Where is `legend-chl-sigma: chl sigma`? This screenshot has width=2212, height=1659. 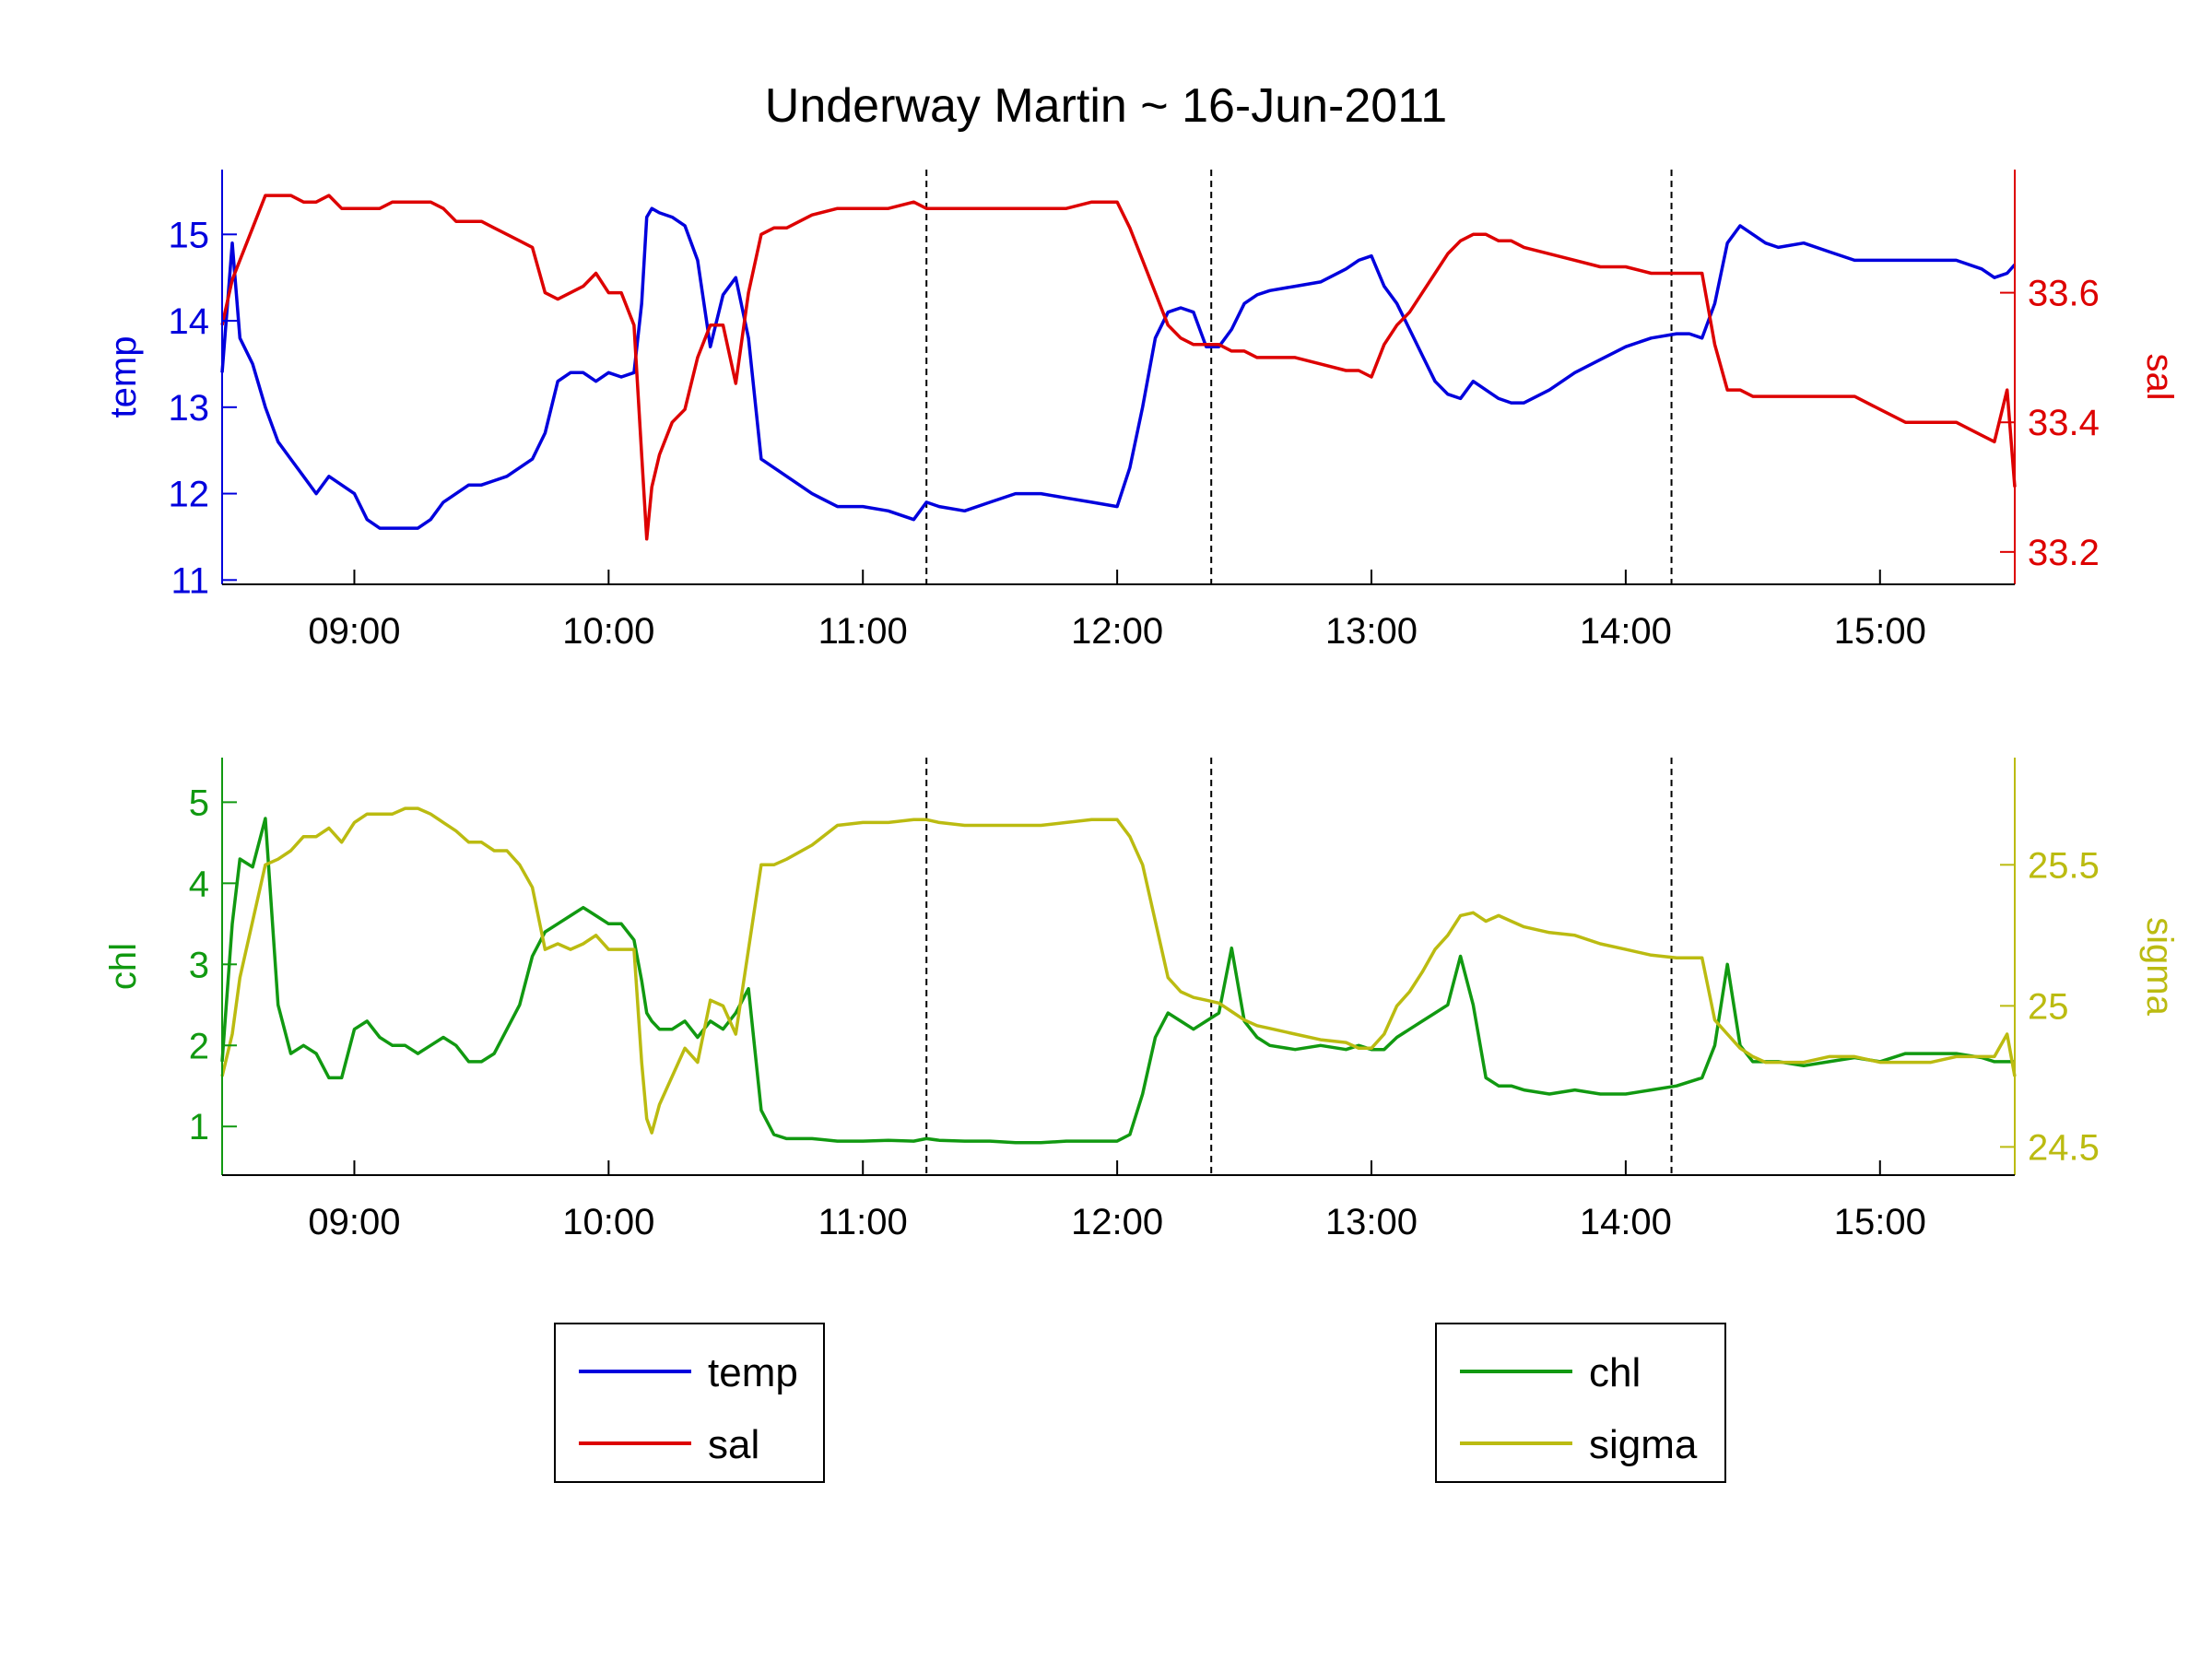
legend-chl-sigma: chl sigma is located at coordinates (1580, 1403).